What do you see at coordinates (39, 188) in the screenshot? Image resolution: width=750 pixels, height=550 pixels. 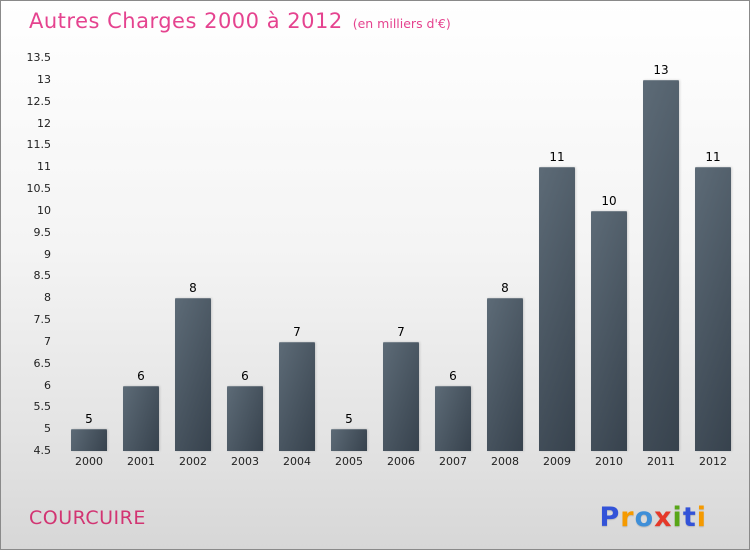 I see `y-tick-label: 10.5` at bounding box center [39, 188].